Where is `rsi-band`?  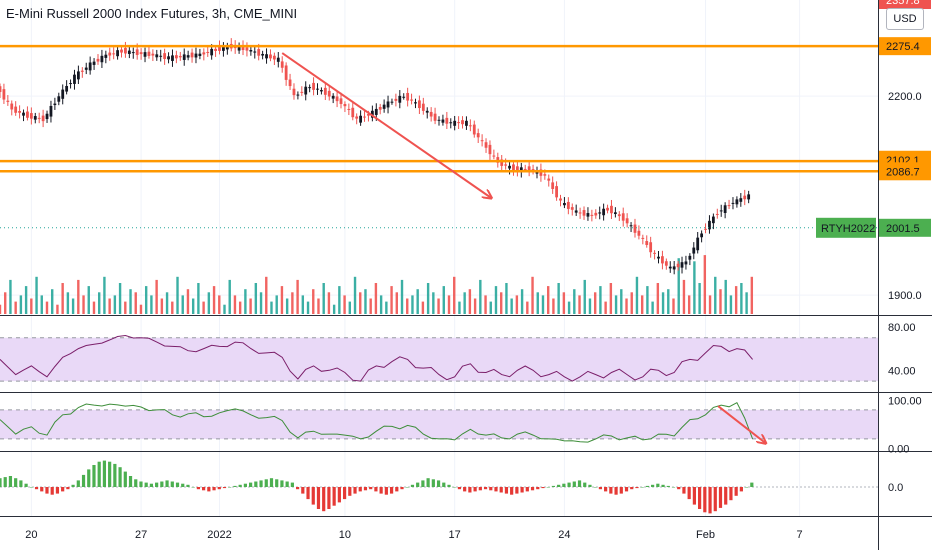
rsi-band is located at coordinates (439, 359).